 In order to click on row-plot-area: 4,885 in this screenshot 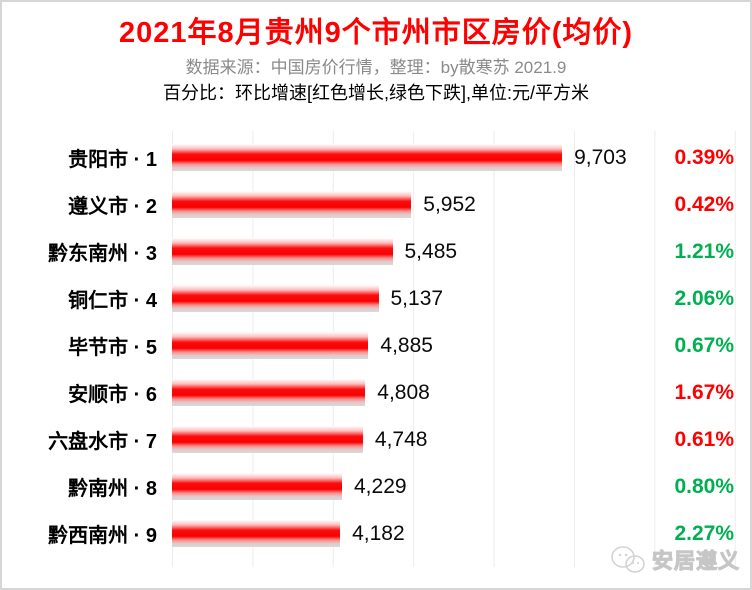, I will do `click(415, 345)`.